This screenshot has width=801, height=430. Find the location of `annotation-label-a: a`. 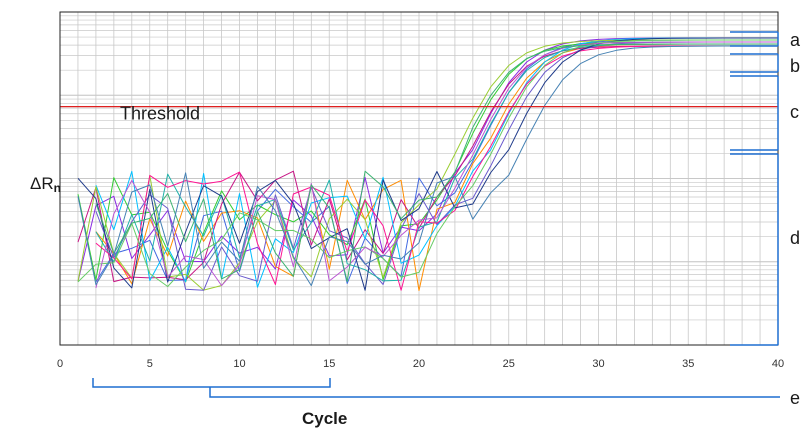

annotation-label-a: a is located at coordinates (795, 40).